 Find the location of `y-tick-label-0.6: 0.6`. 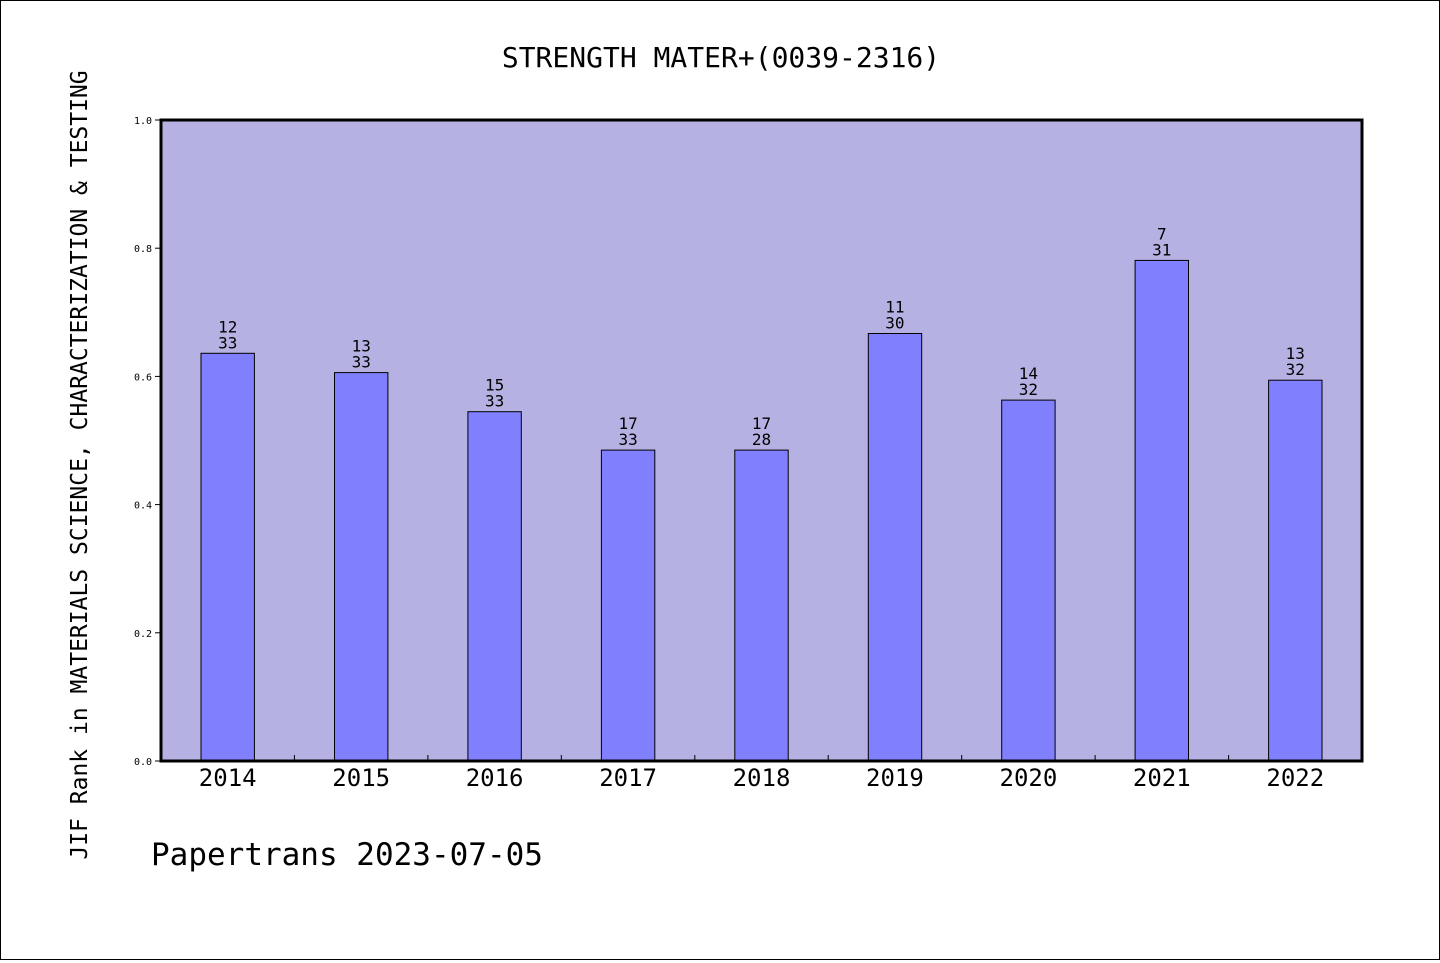

y-tick-label-0.6: 0.6 is located at coordinates (143, 377).